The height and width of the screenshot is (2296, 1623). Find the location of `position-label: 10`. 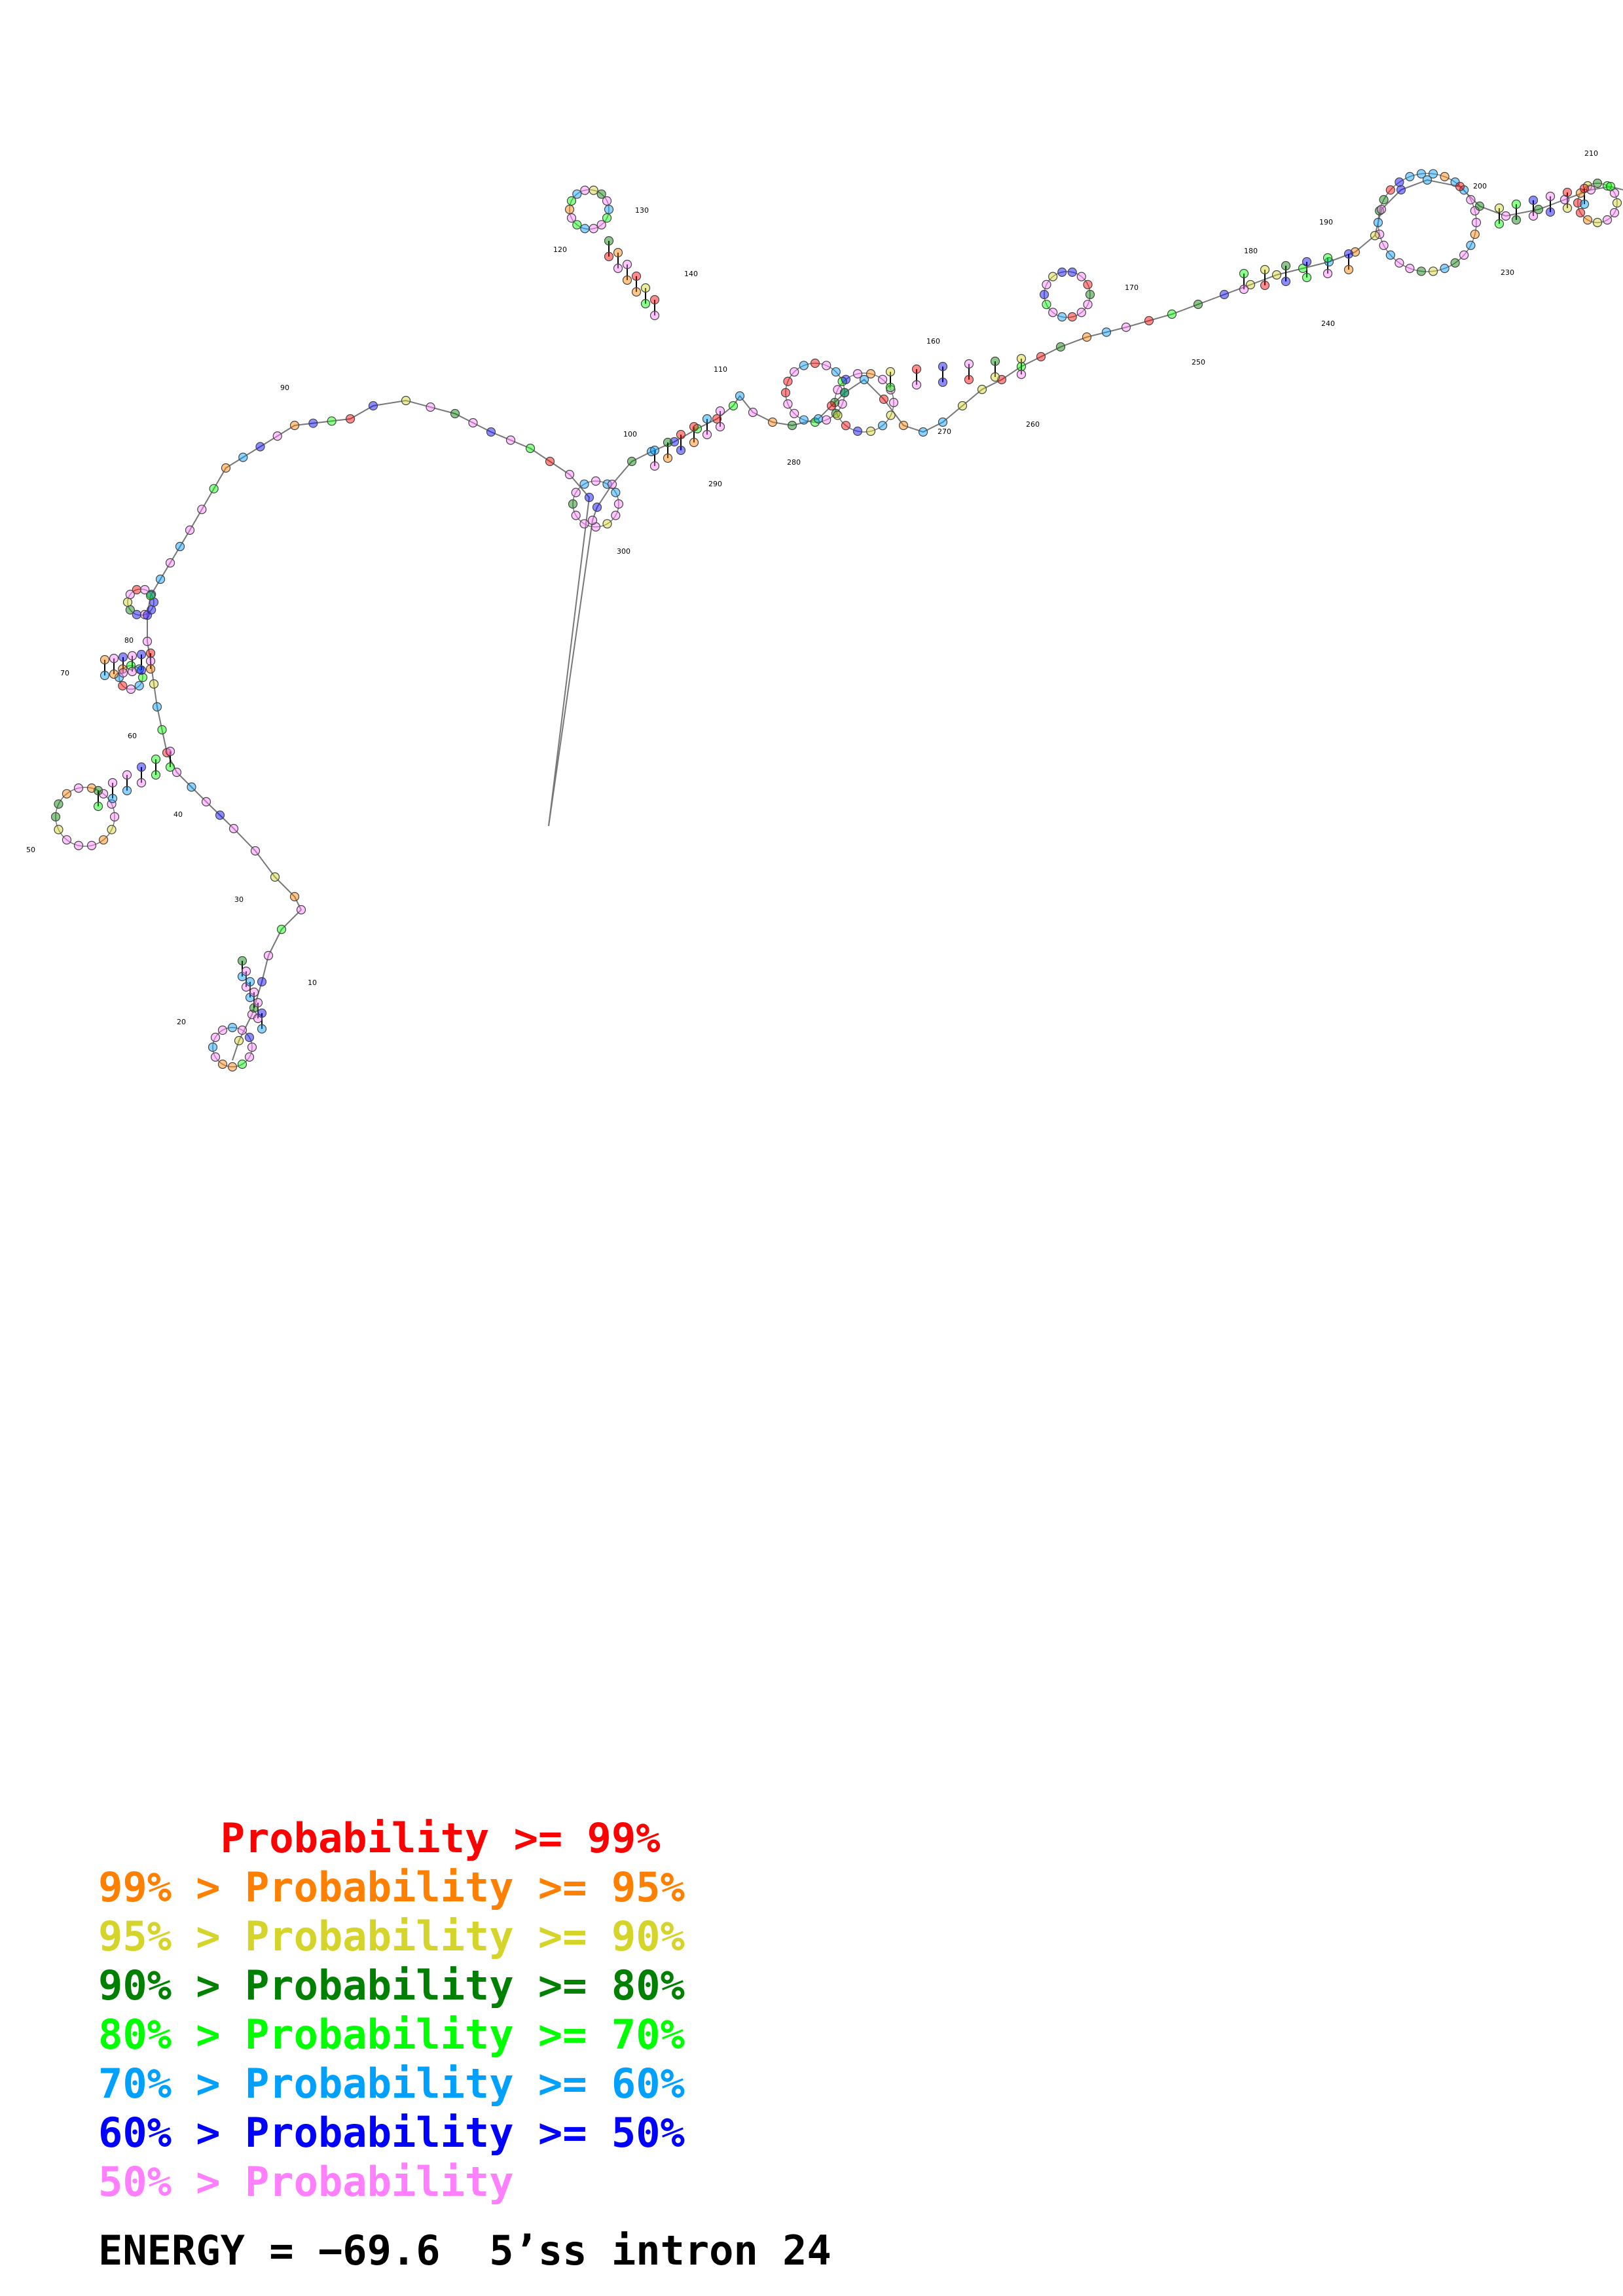

position-label: 10 is located at coordinates (312, 982).